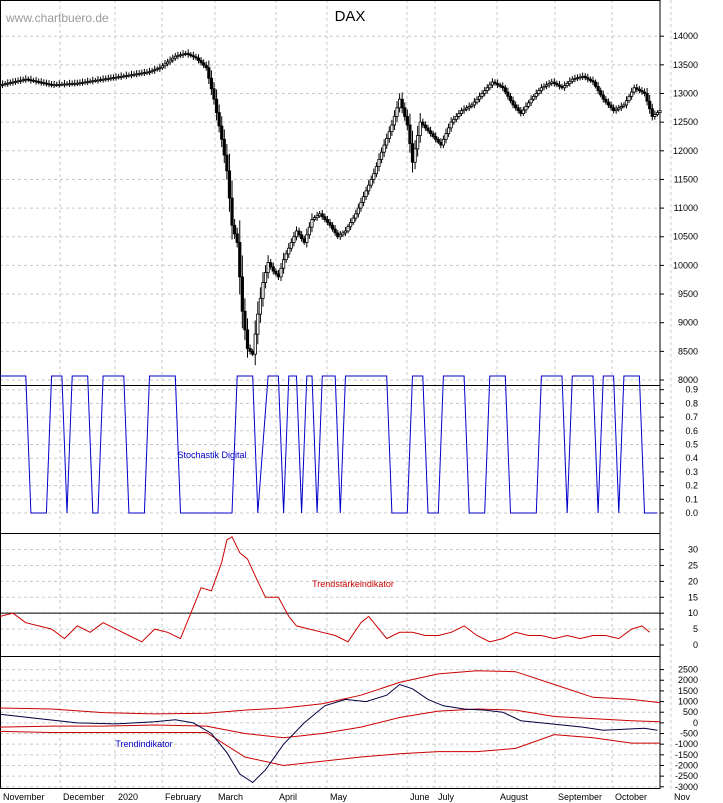 The image size is (723, 803). What do you see at coordinates (230, 797) in the screenshot?
I see `month-label: March` at bounding box center [230, 797].